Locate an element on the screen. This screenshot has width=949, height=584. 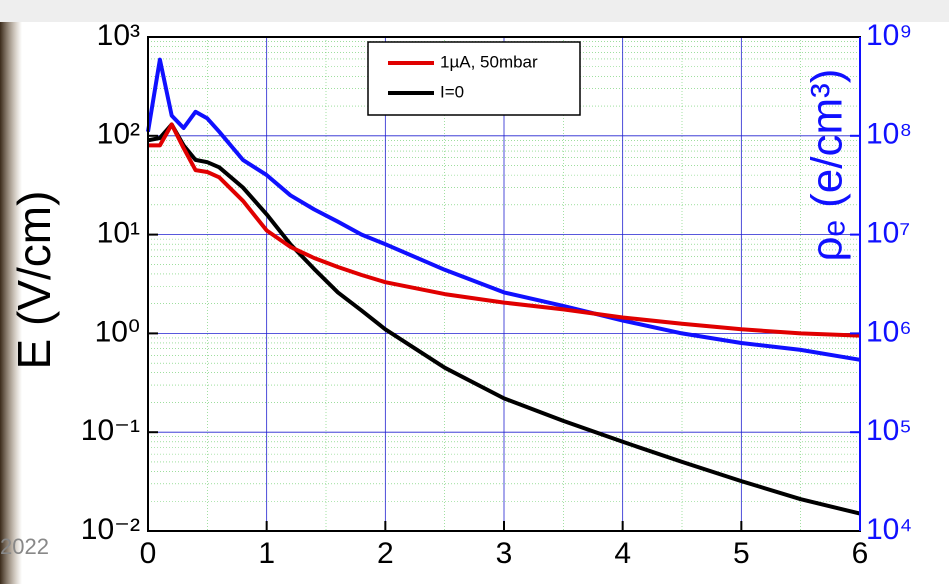
x-tick-label: 2 is located at coordinates (385, 553).